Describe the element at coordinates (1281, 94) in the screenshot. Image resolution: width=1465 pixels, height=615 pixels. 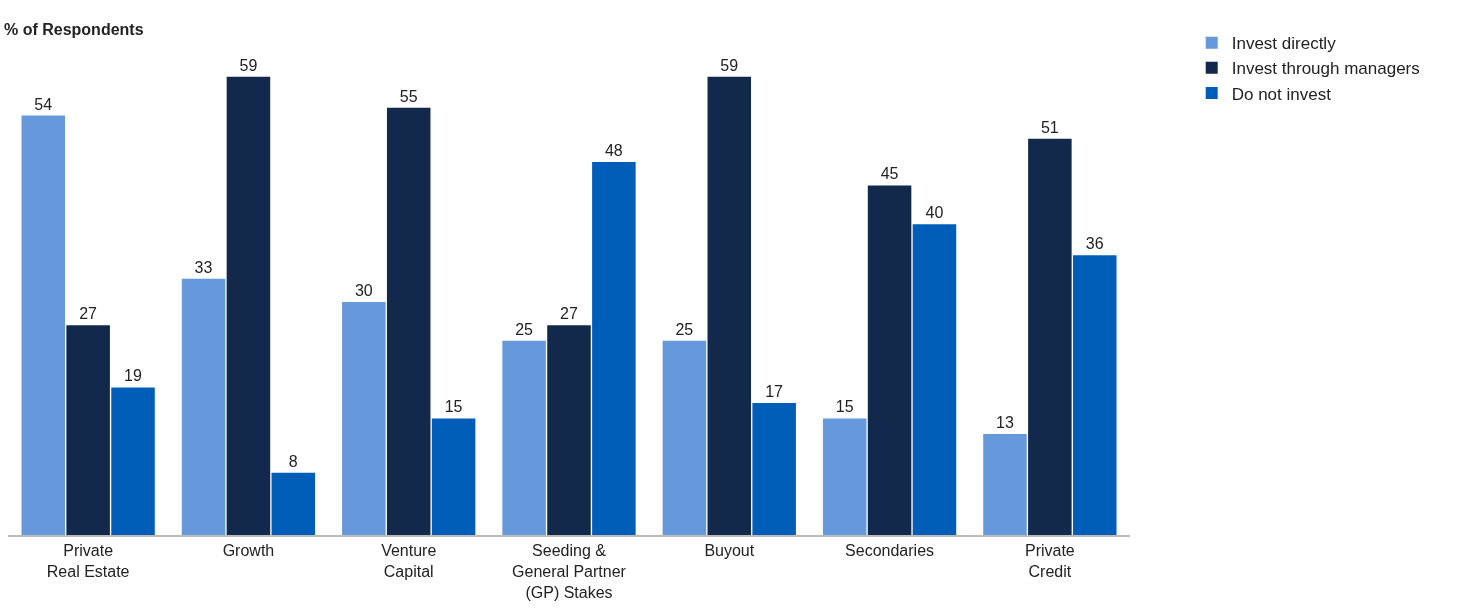
I see `legend-label: Do not invest` at that location.